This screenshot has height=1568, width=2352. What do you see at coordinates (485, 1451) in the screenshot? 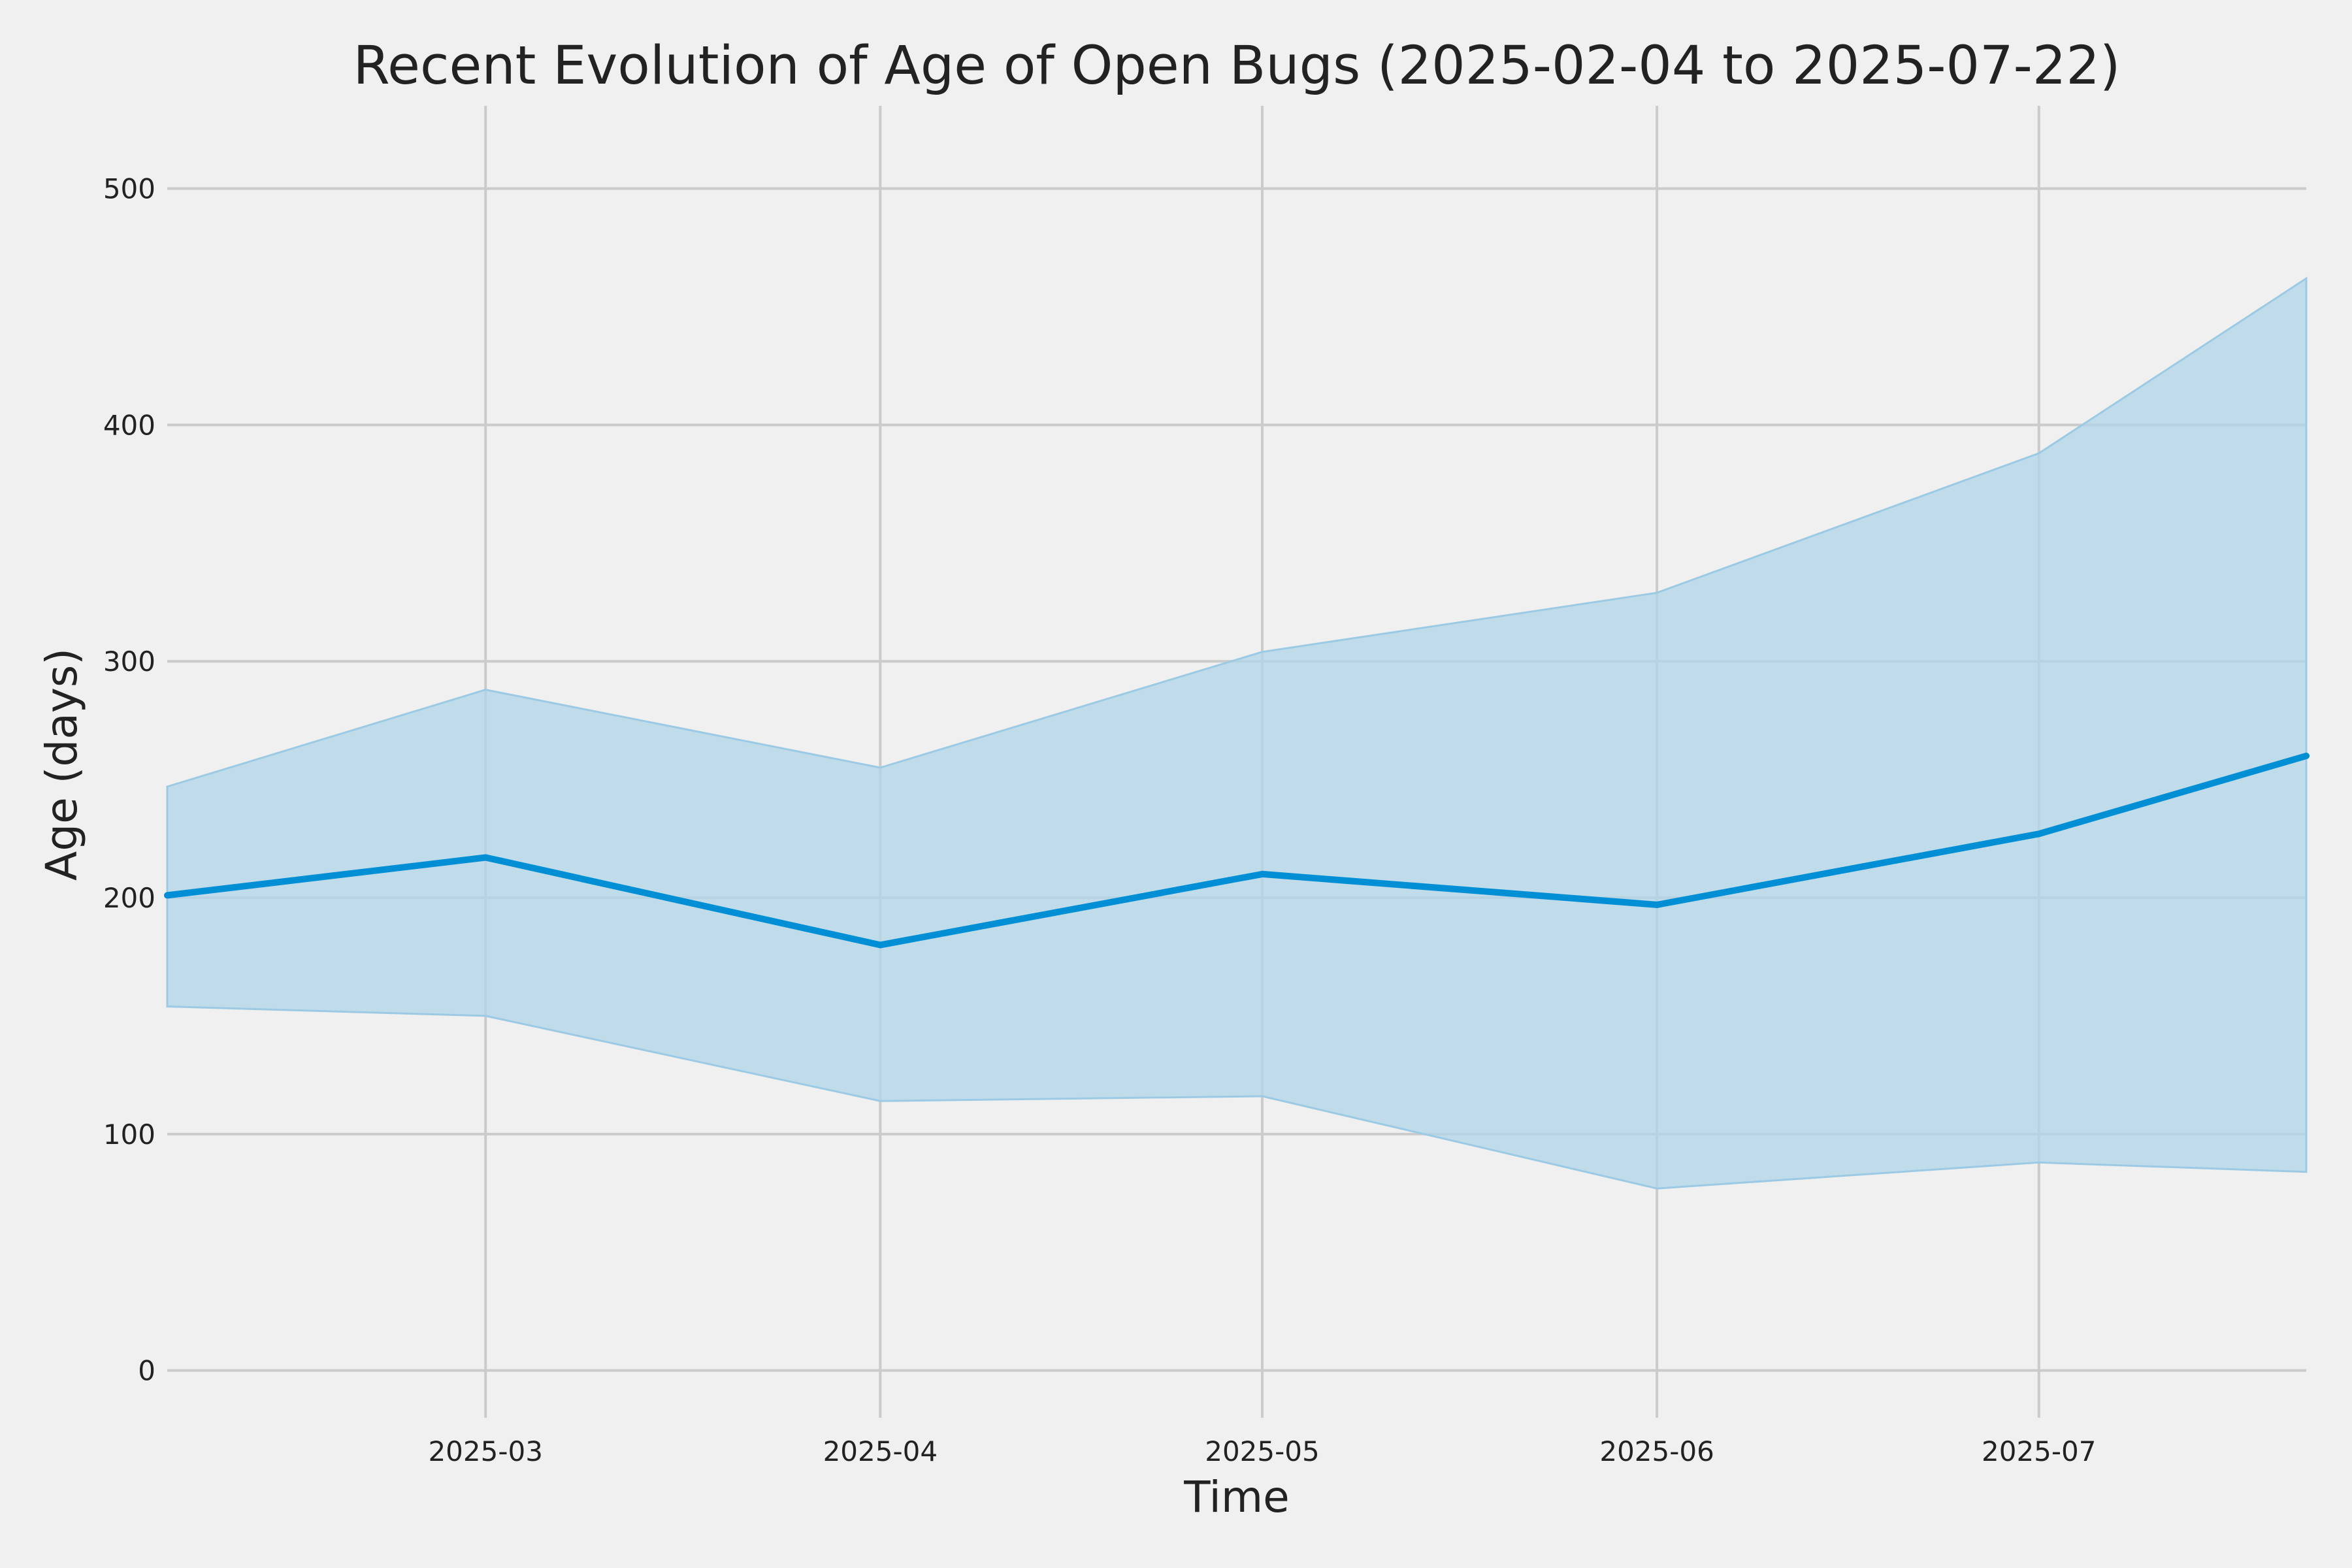
I see `x-tick-label: 2025-03` at bounding box center [485, 1451].